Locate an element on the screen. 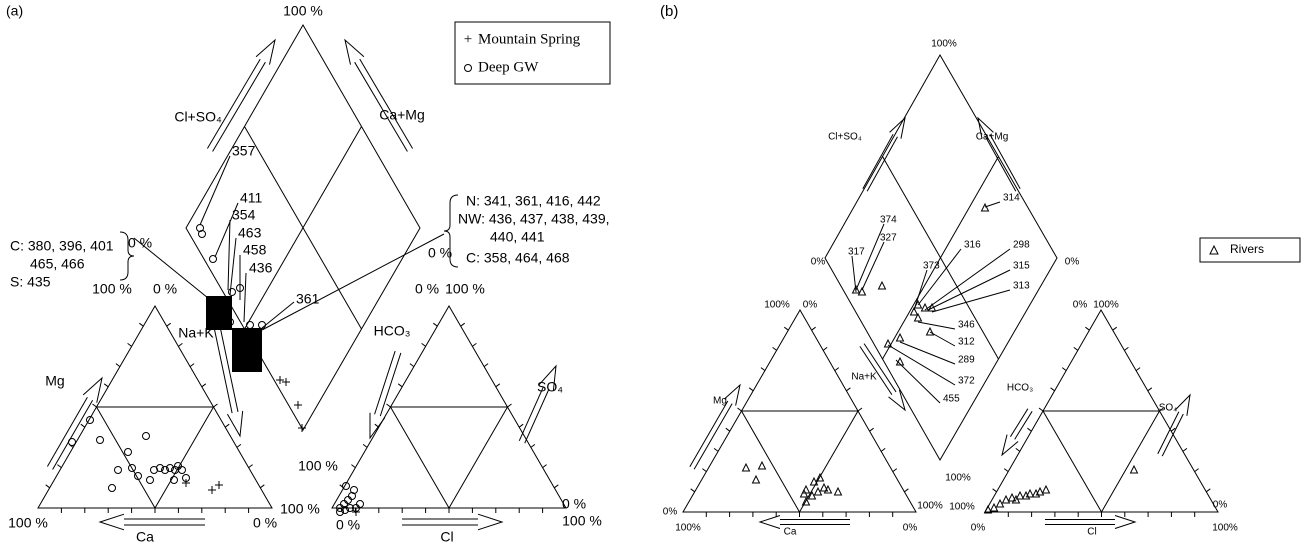 The width and height of the screenshot is (1302, 547). legend-box is located at coordinates (1250, 250).